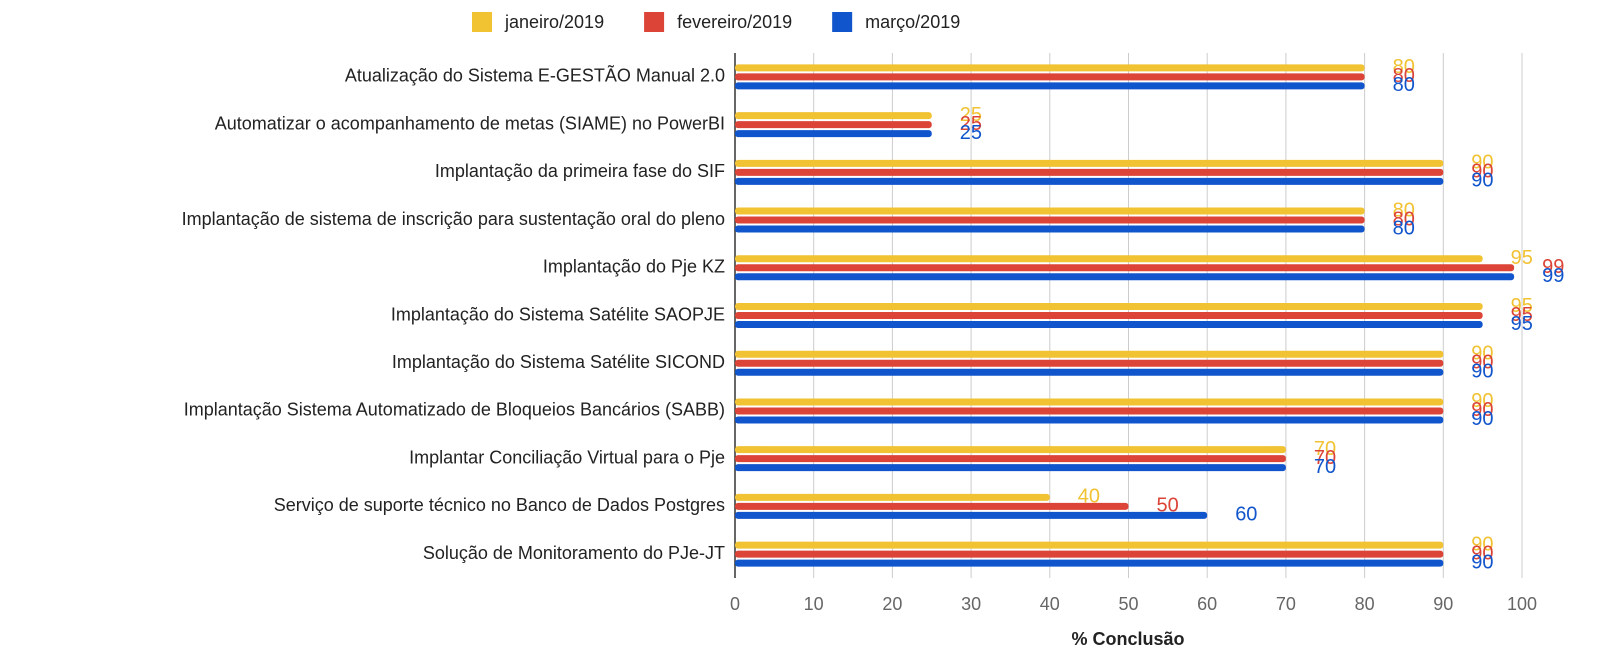  What do you see at coordinates (634, 267) in the screenshot?
I see `y-tick-label: Implantação do Pje KZ` at bounding box center [634, 267].